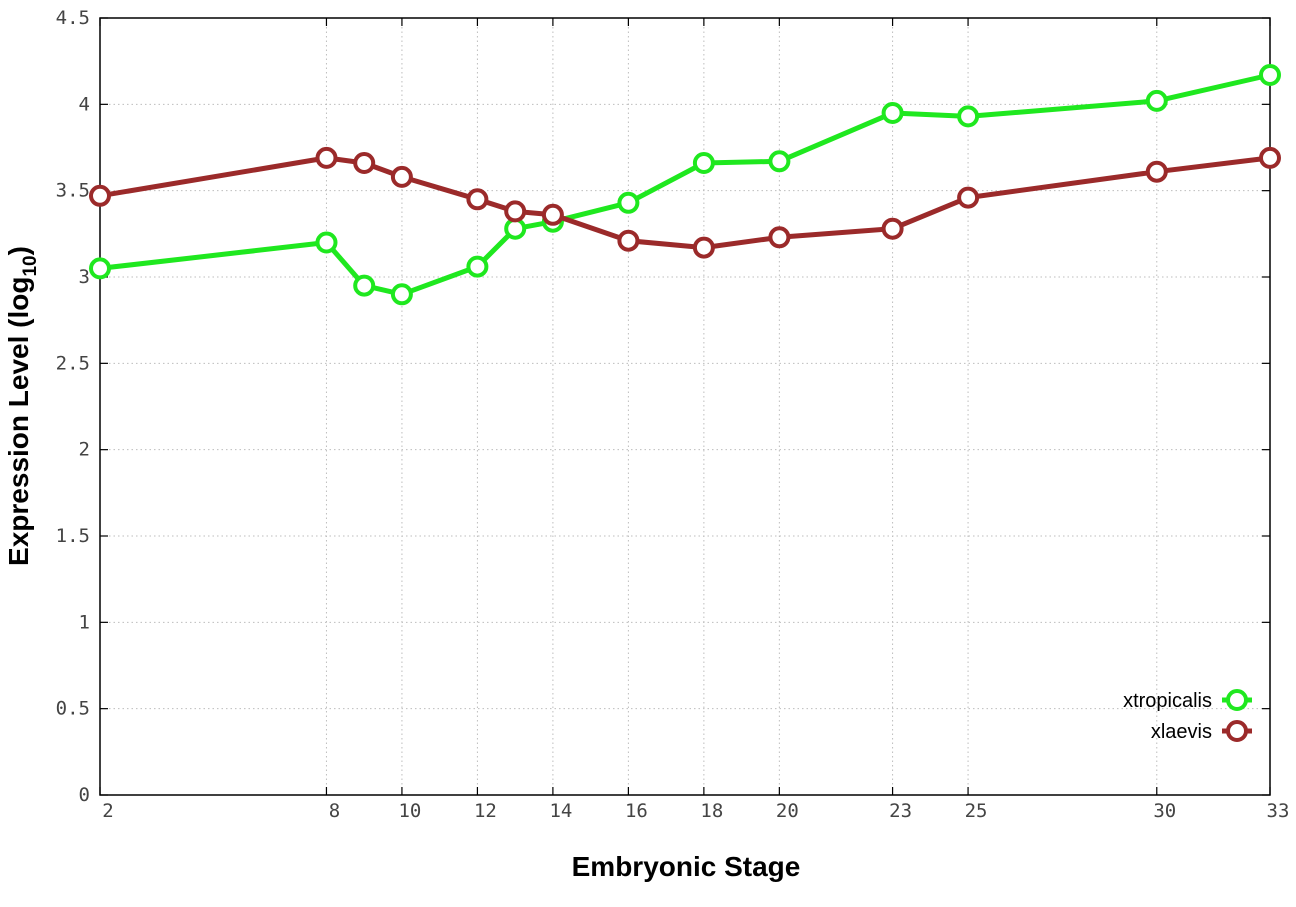  Describe the element at coordinates (900, 811) in the screenshot. I see `x-tick-label: 23` at that location.